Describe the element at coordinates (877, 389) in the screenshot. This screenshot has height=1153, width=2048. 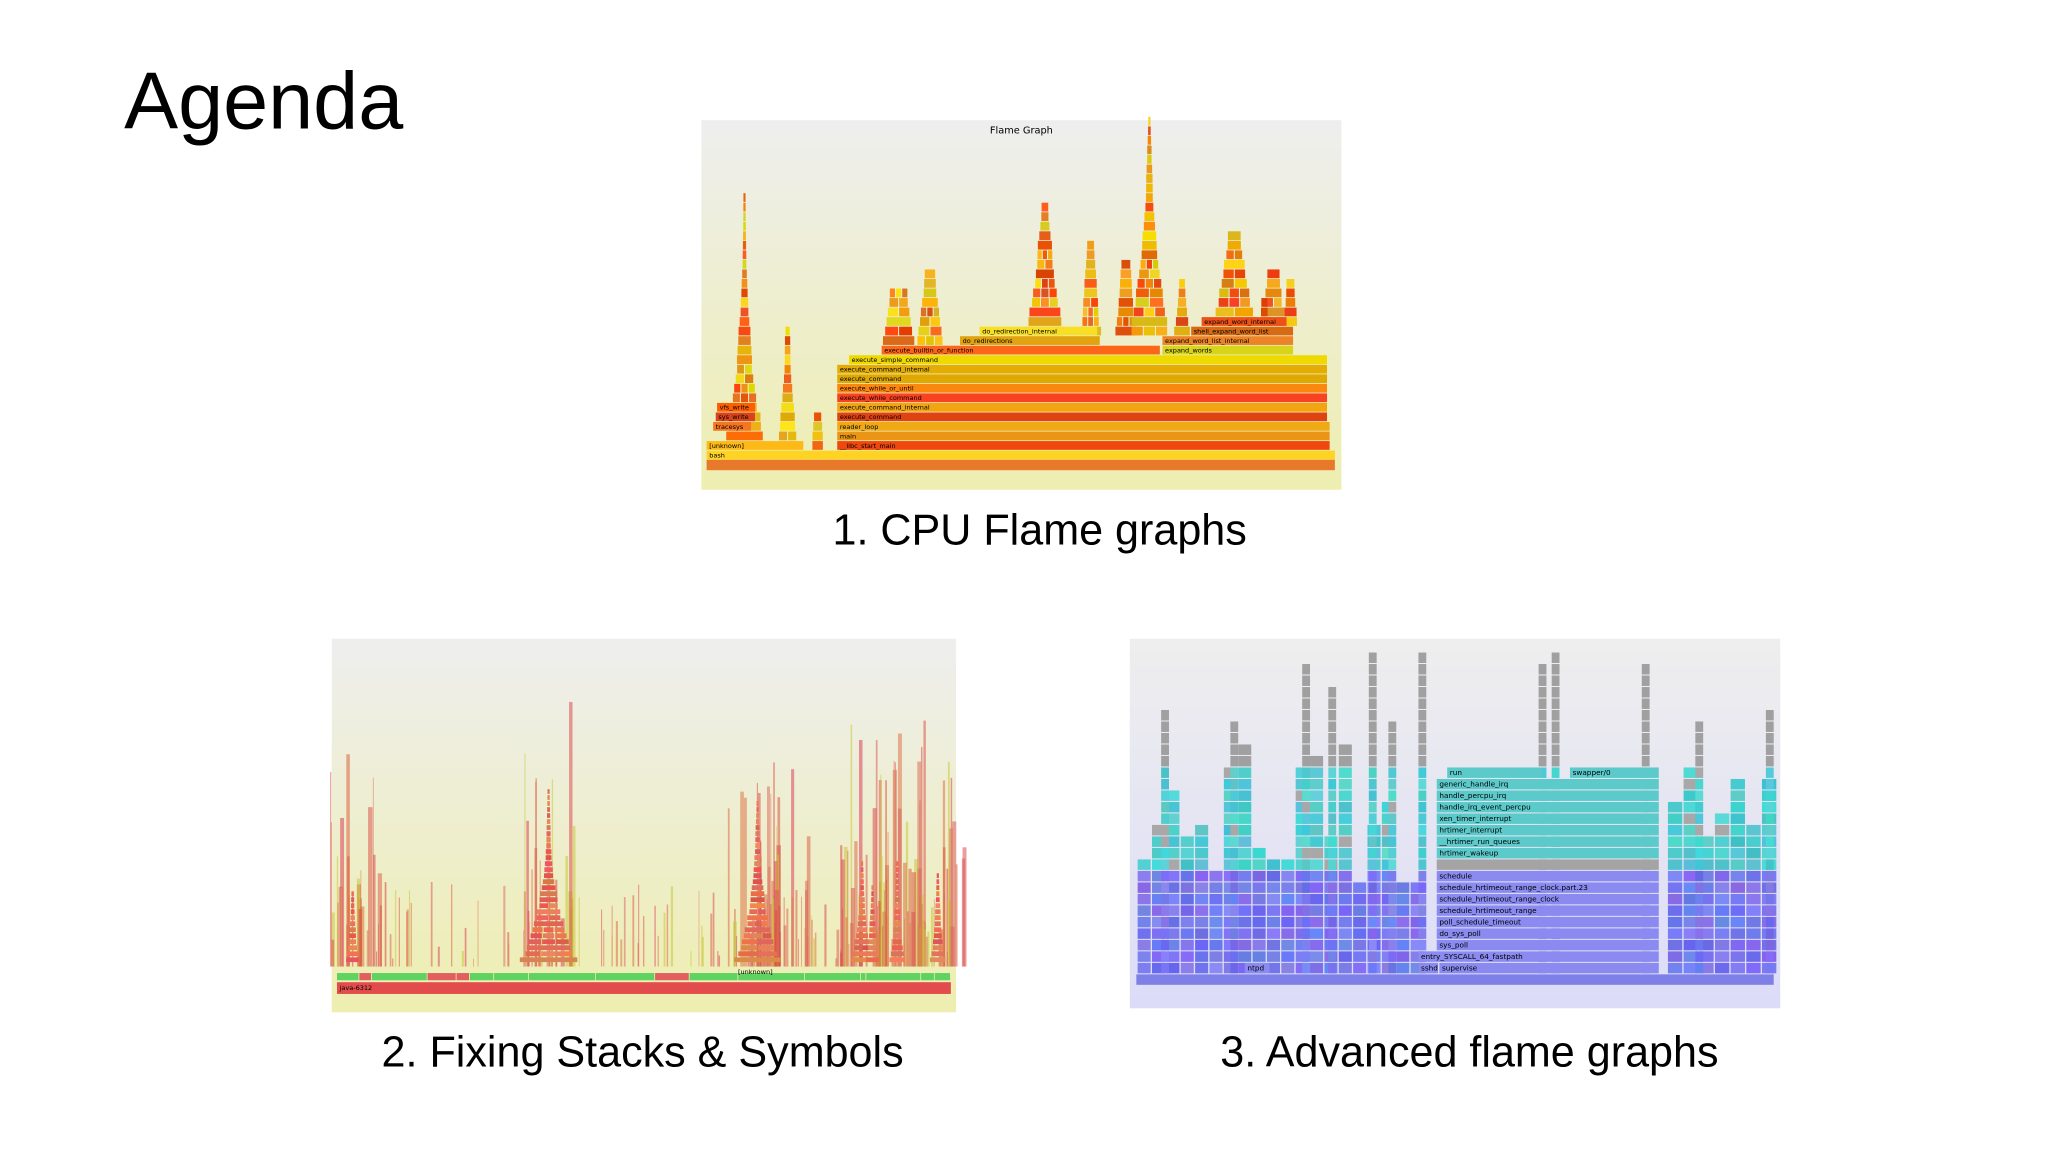
I see `frame-label: execute_while_or_until` at that location.